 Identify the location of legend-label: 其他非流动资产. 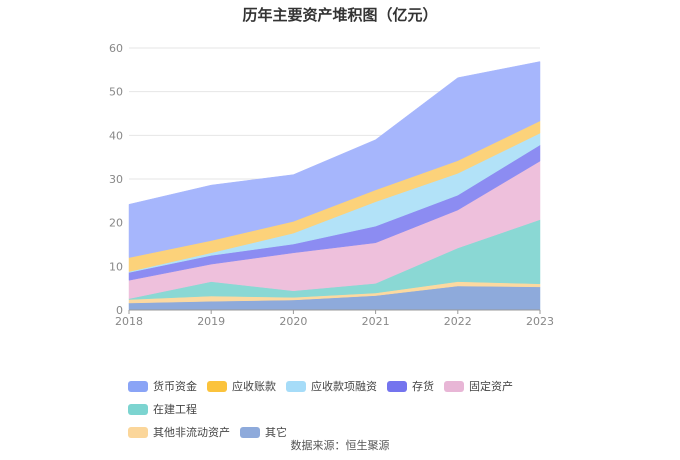
(191, 432).